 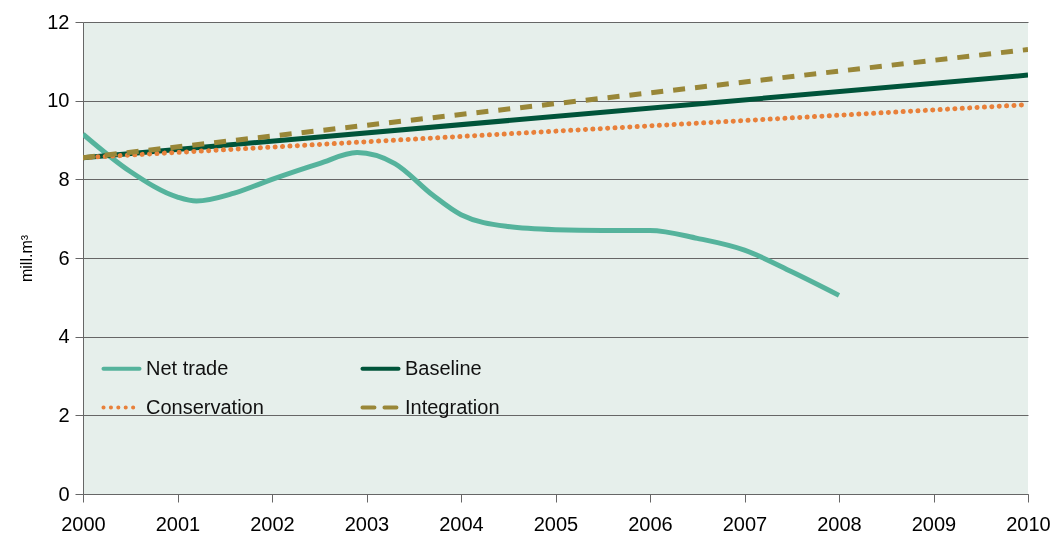 I want to click on x-tick-label: 2009, so click(x=934, y=523).